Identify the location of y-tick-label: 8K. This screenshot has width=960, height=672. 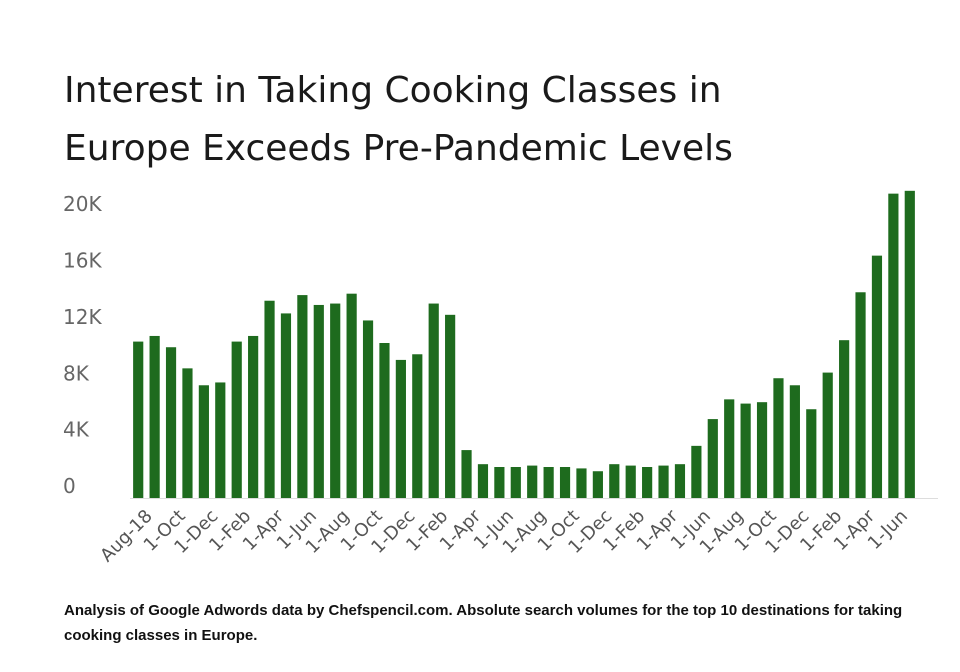
(76, 373).